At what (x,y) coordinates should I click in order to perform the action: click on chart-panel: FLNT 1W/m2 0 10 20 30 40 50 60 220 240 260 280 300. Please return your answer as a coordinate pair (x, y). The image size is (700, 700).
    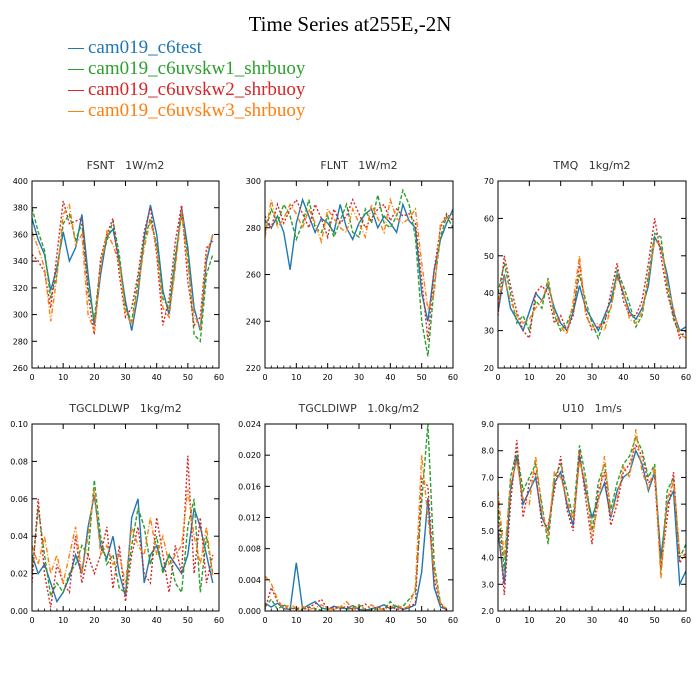
    Looking at the image, I should click on (352, 270).